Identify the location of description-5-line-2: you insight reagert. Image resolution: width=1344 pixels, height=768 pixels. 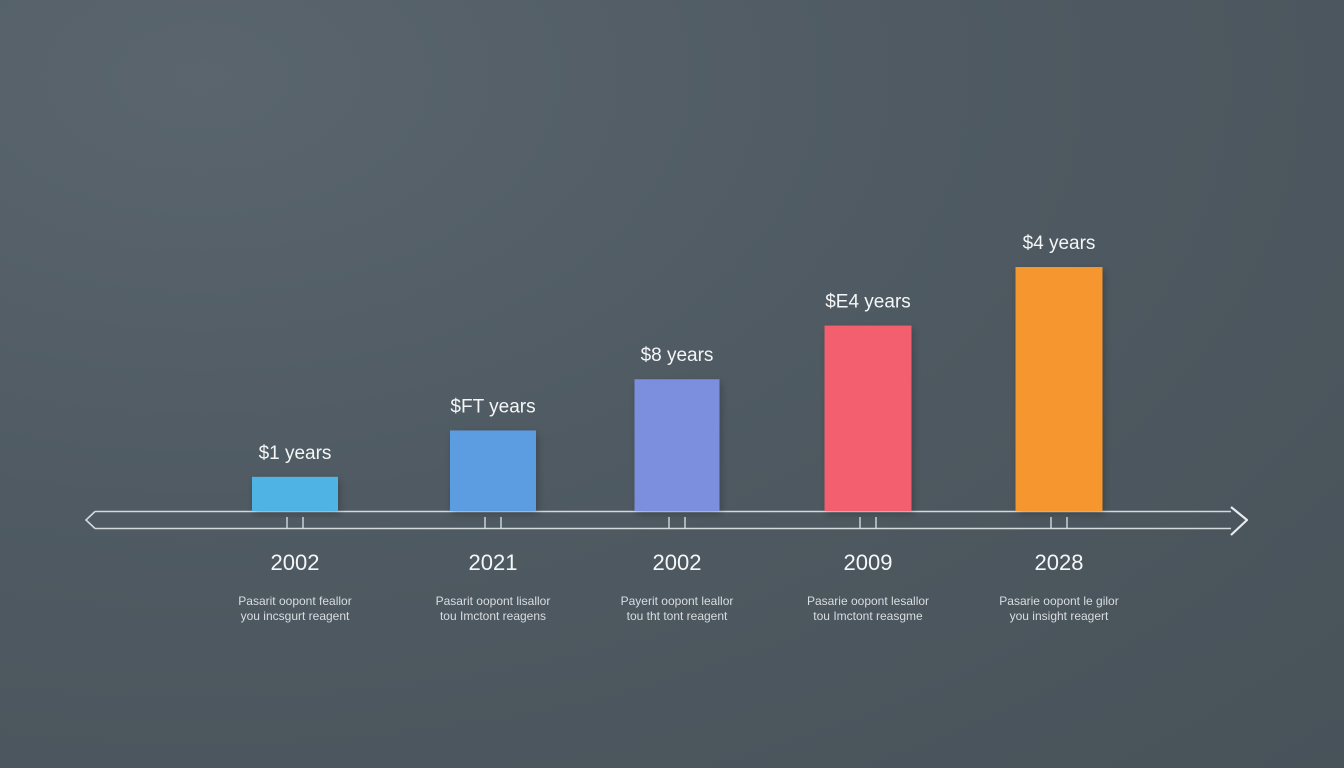
(1059, 616).